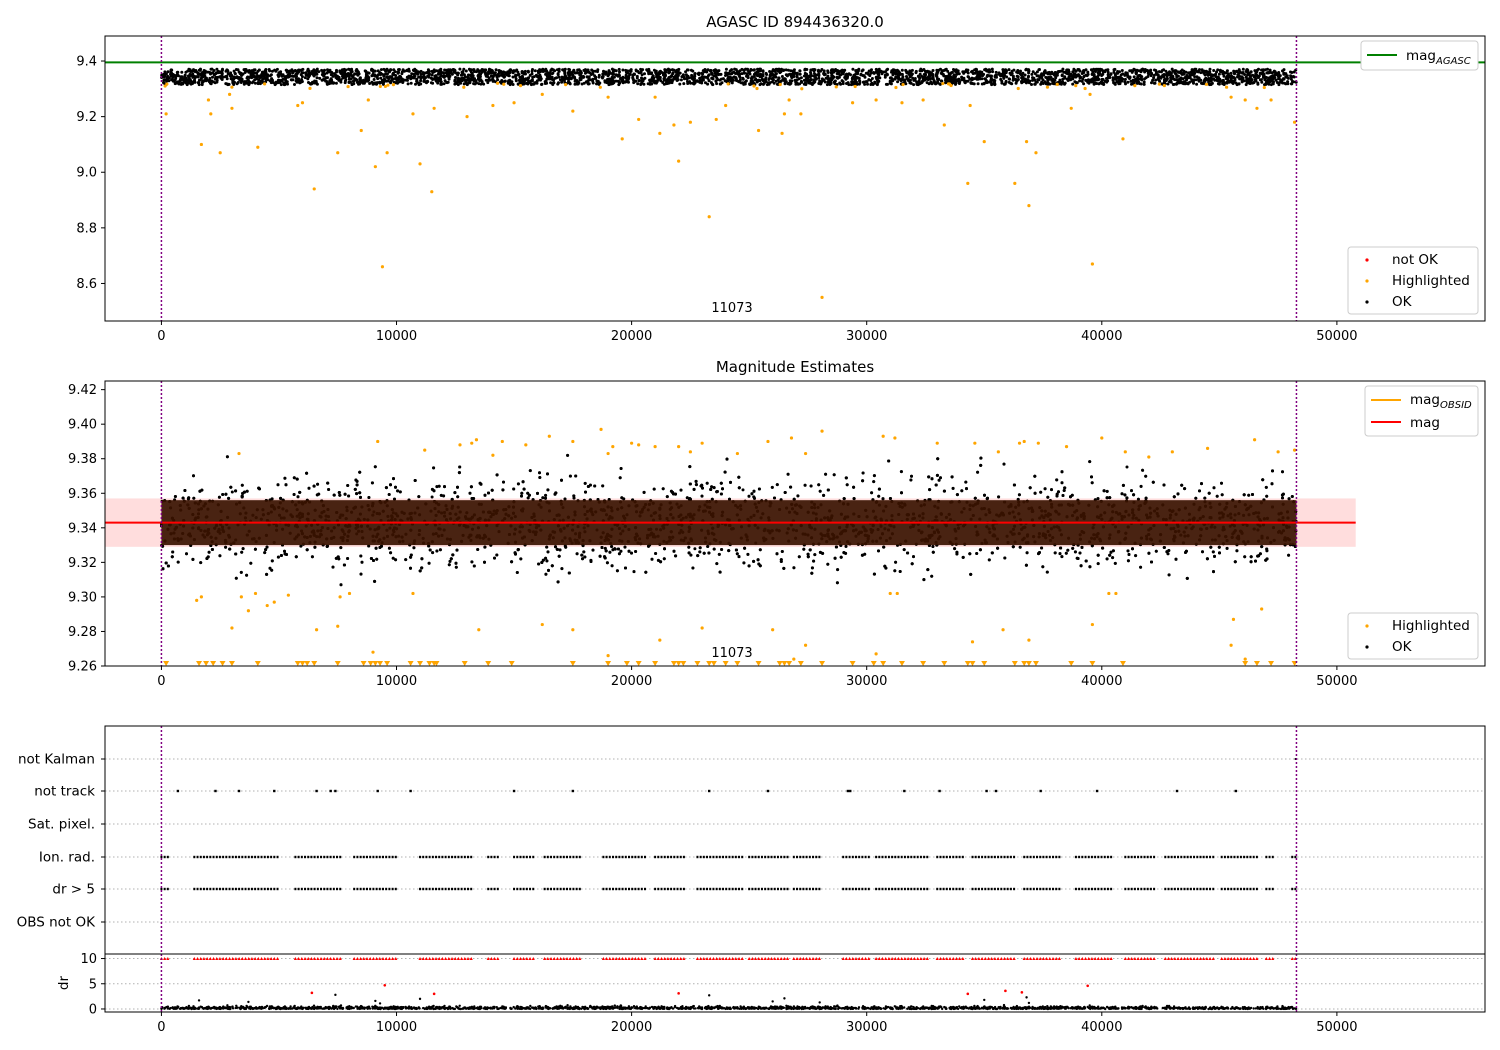 This screenshot has width=1500, height=1050. What do you see at coordinates (1413, 280) in the screenshot?
I see `panel1-legend-points: not OK Highlighted OK` at bounding box center [1413, 280].